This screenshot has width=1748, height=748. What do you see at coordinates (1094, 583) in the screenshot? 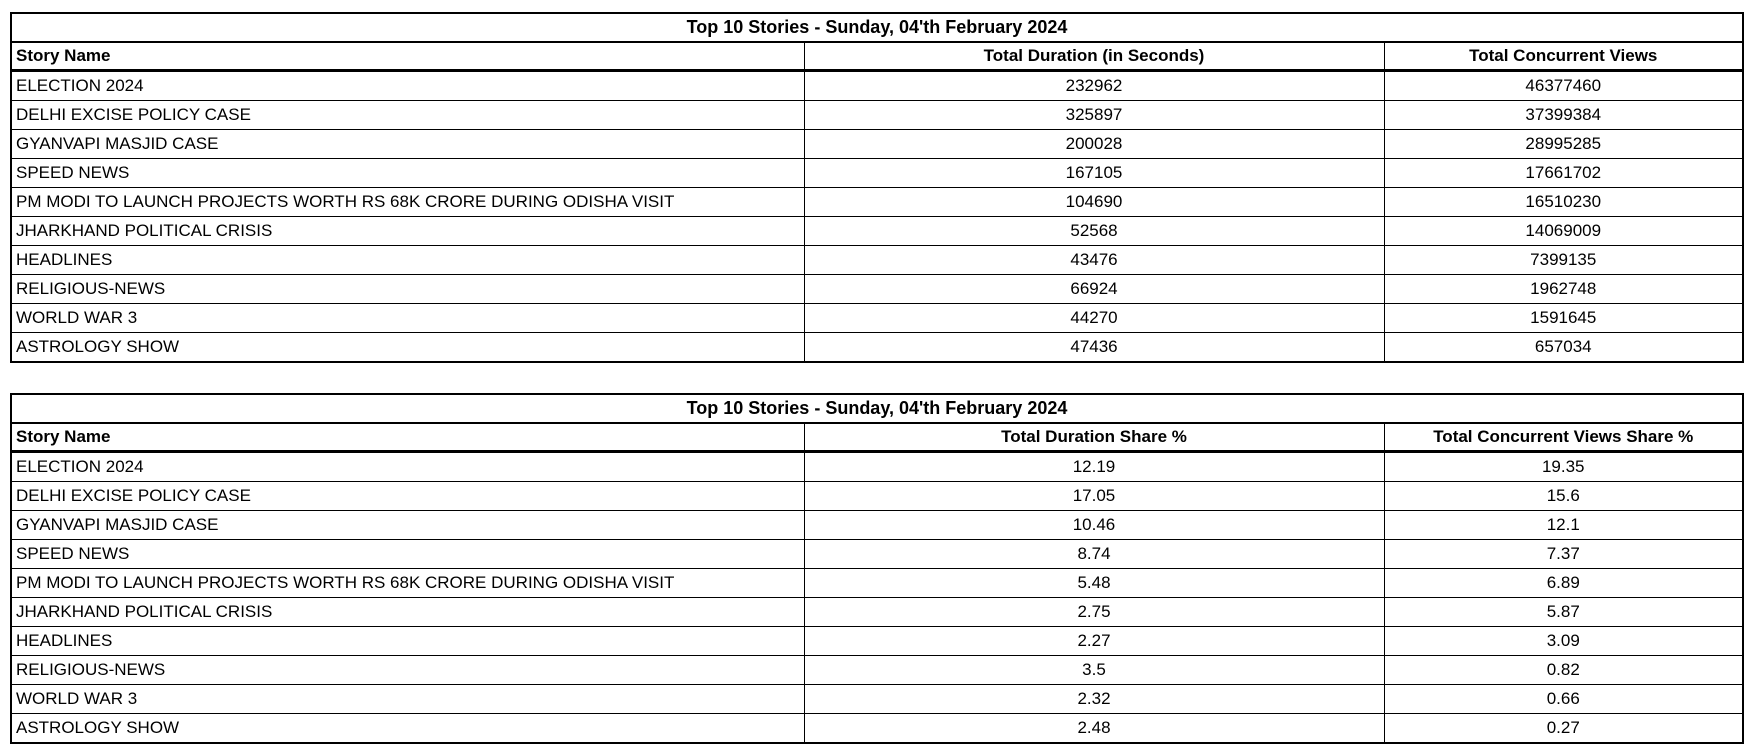
I see `value-cell: 5.48` at bounding box center [1094, 583].